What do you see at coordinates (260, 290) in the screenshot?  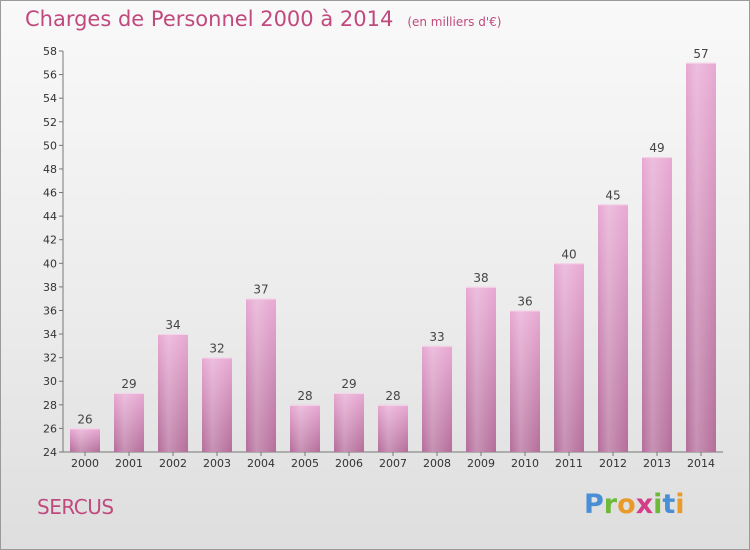 I see `bar-value-label: 37` at bounding box center [260, 290].